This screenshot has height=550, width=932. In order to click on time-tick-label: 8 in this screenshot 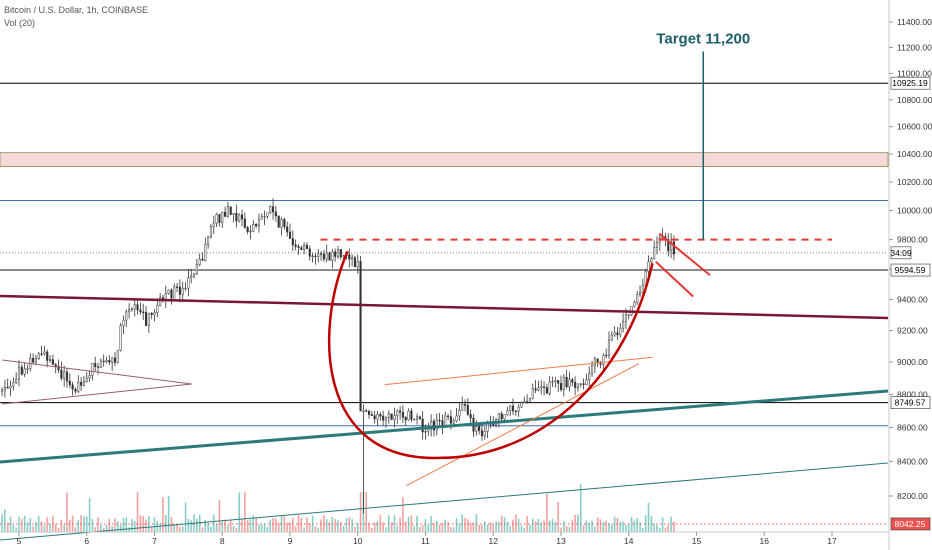, I will do `click(222, 541)`.